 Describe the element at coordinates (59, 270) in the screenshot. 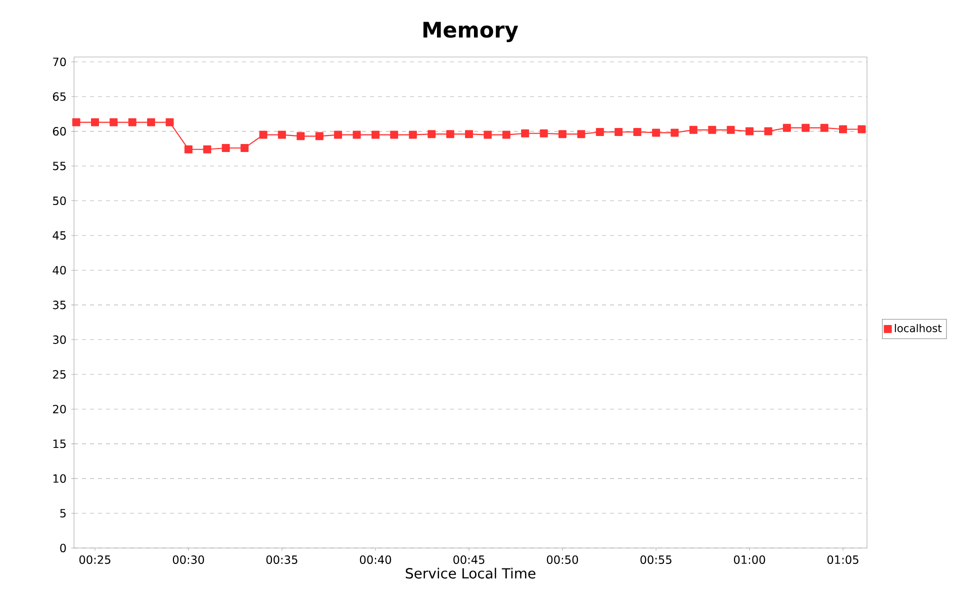

I see `y-tick-label: 40` at that location.